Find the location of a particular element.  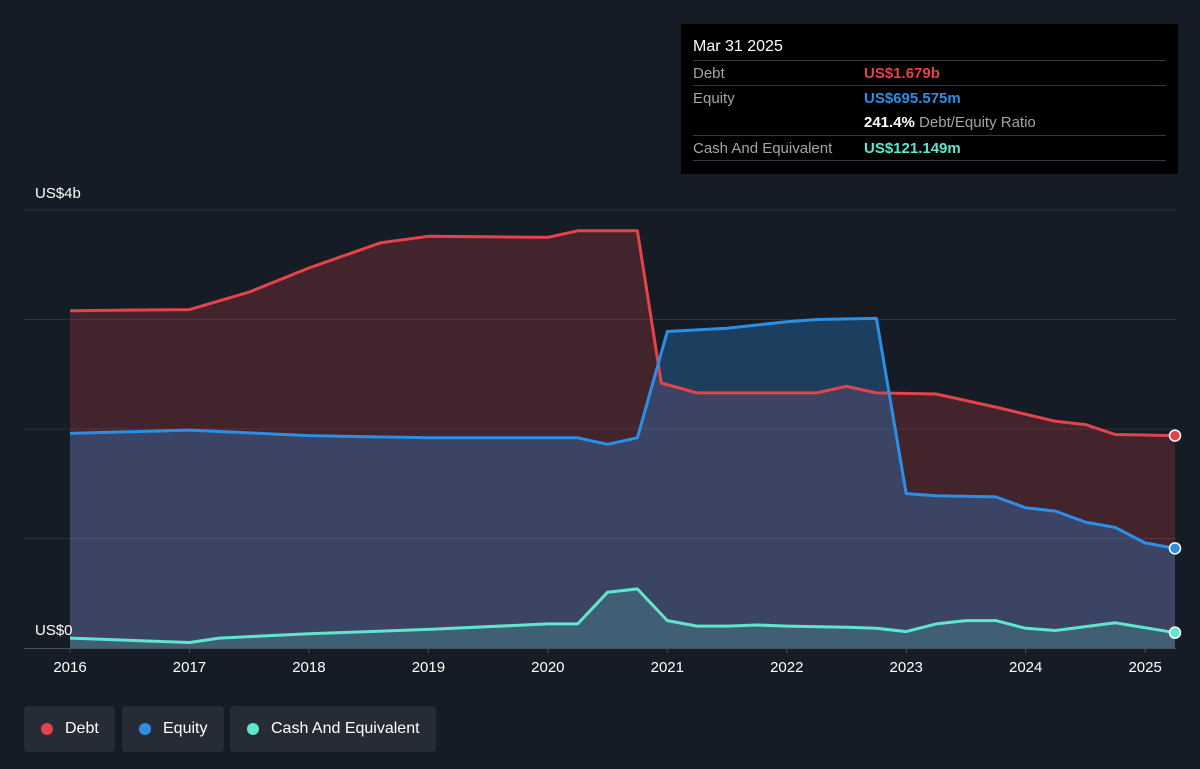

debt-dot-icon is located at coordinates (47, 729).